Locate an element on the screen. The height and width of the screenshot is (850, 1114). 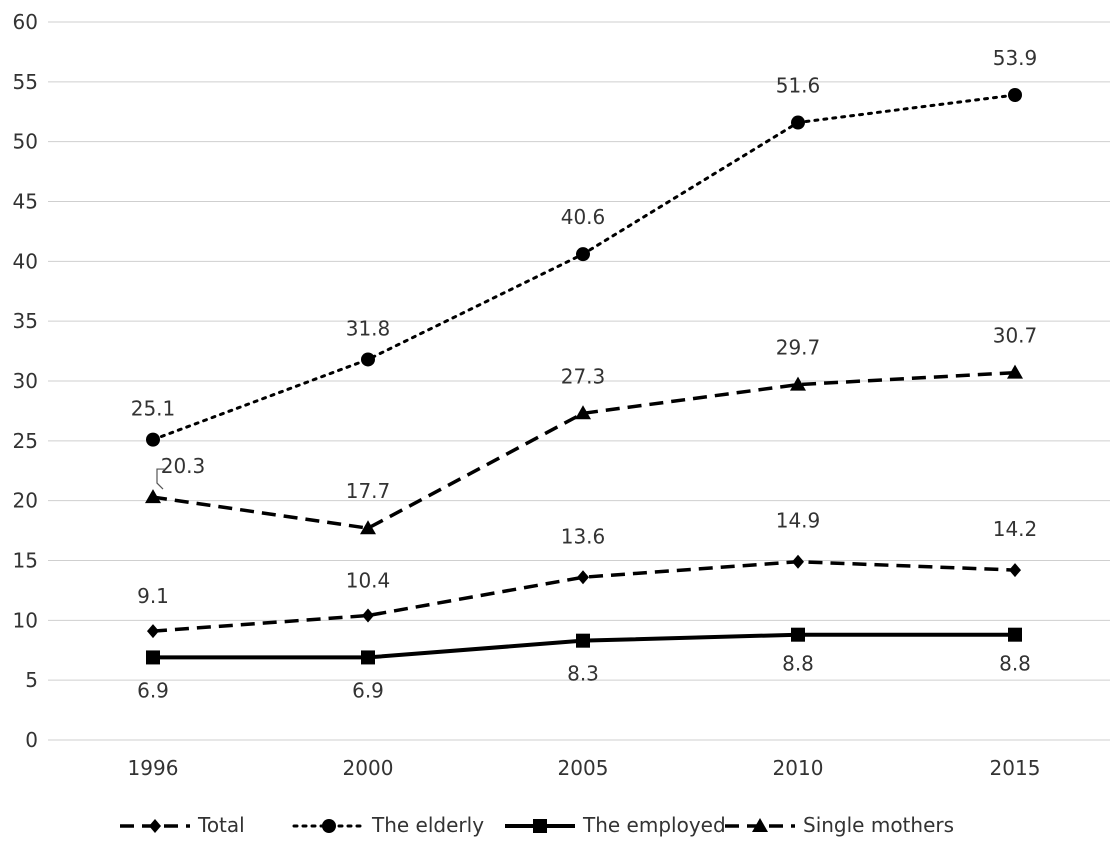
data-label-total: 14.9 is located at coordinates (798, 521).